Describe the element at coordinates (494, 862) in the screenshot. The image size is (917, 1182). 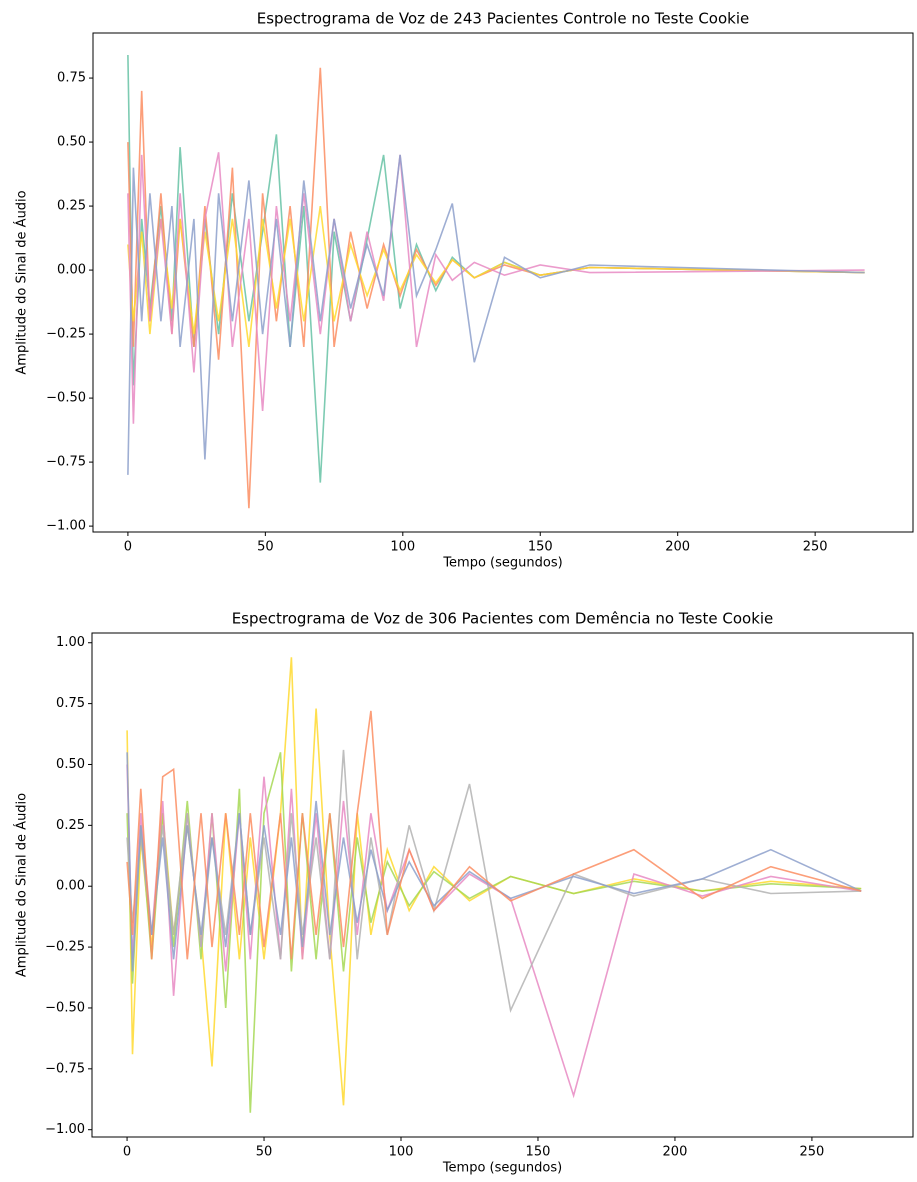
I see `signal-line` at that location.